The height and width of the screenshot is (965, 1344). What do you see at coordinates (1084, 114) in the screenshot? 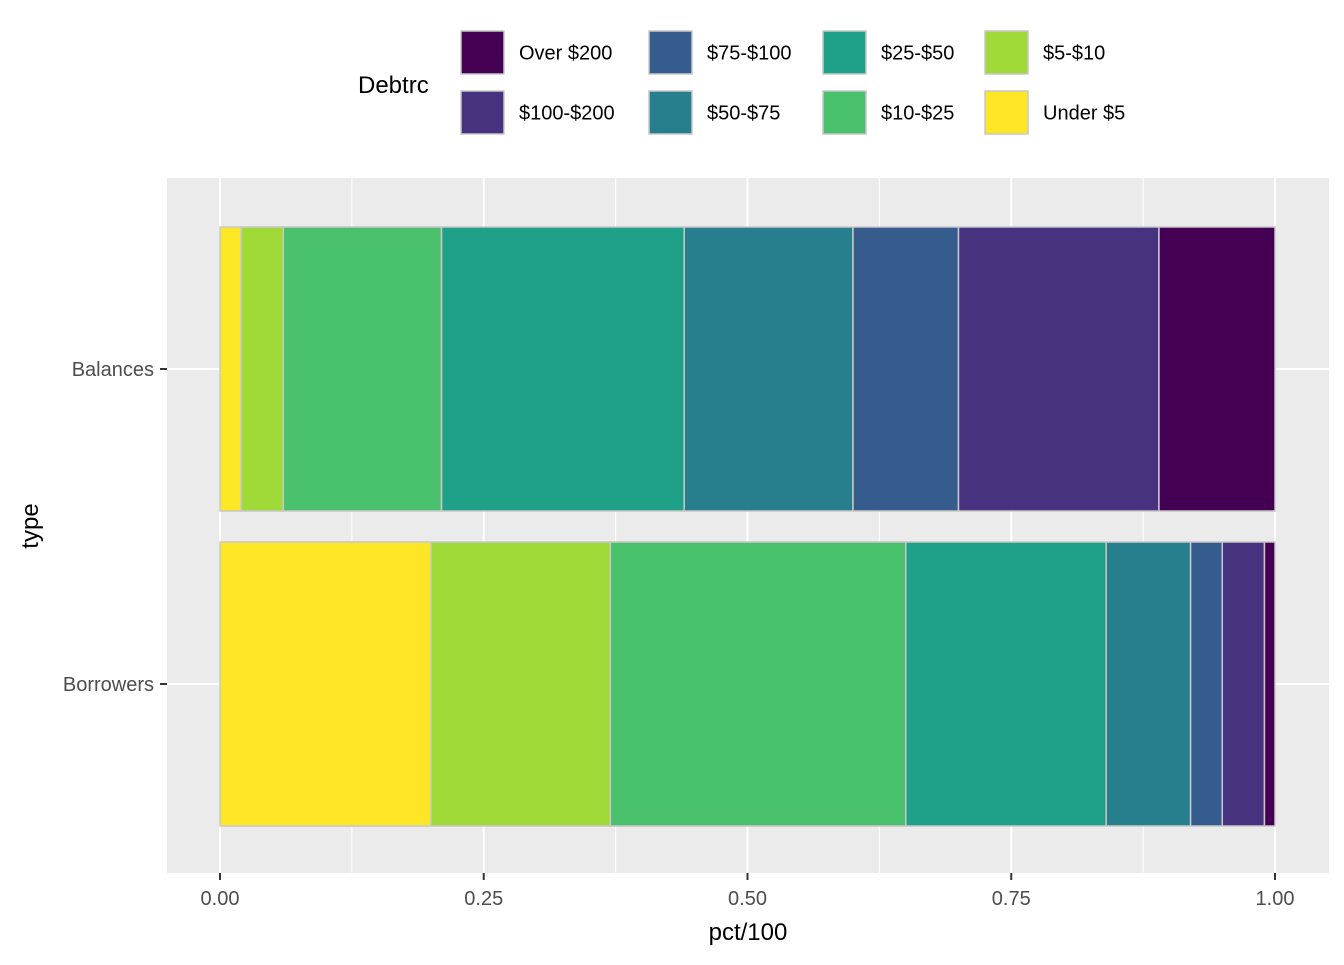
I see `legend-label: Under $5` at bounding box center [1084, 114].